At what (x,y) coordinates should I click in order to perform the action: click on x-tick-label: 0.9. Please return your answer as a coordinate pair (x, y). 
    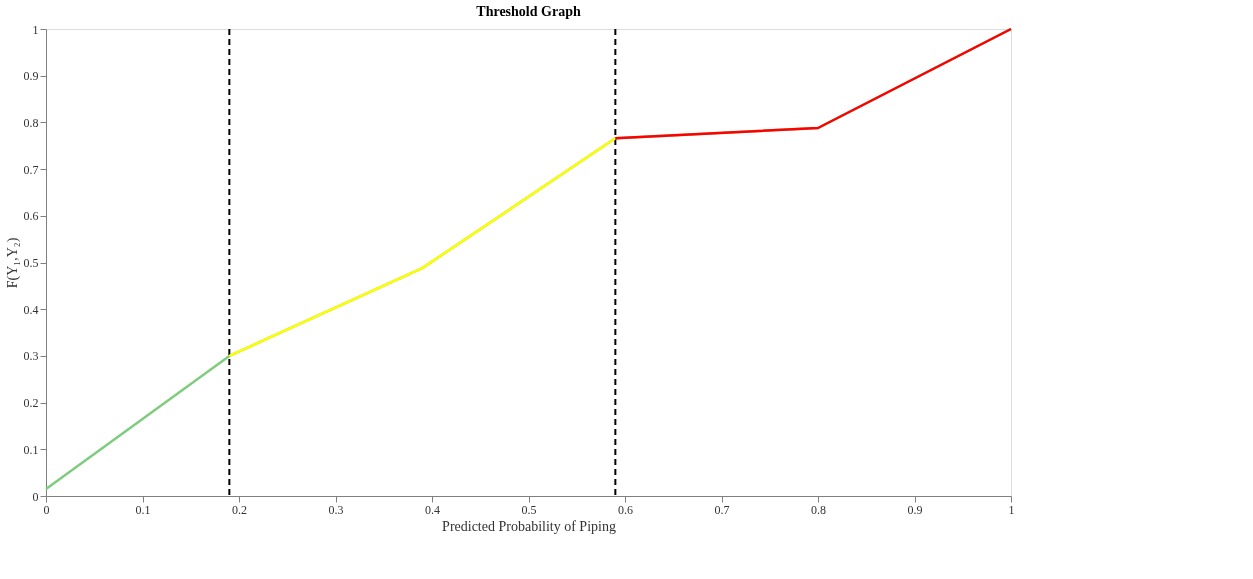
    Looking at the image, I should click on (915, 509).